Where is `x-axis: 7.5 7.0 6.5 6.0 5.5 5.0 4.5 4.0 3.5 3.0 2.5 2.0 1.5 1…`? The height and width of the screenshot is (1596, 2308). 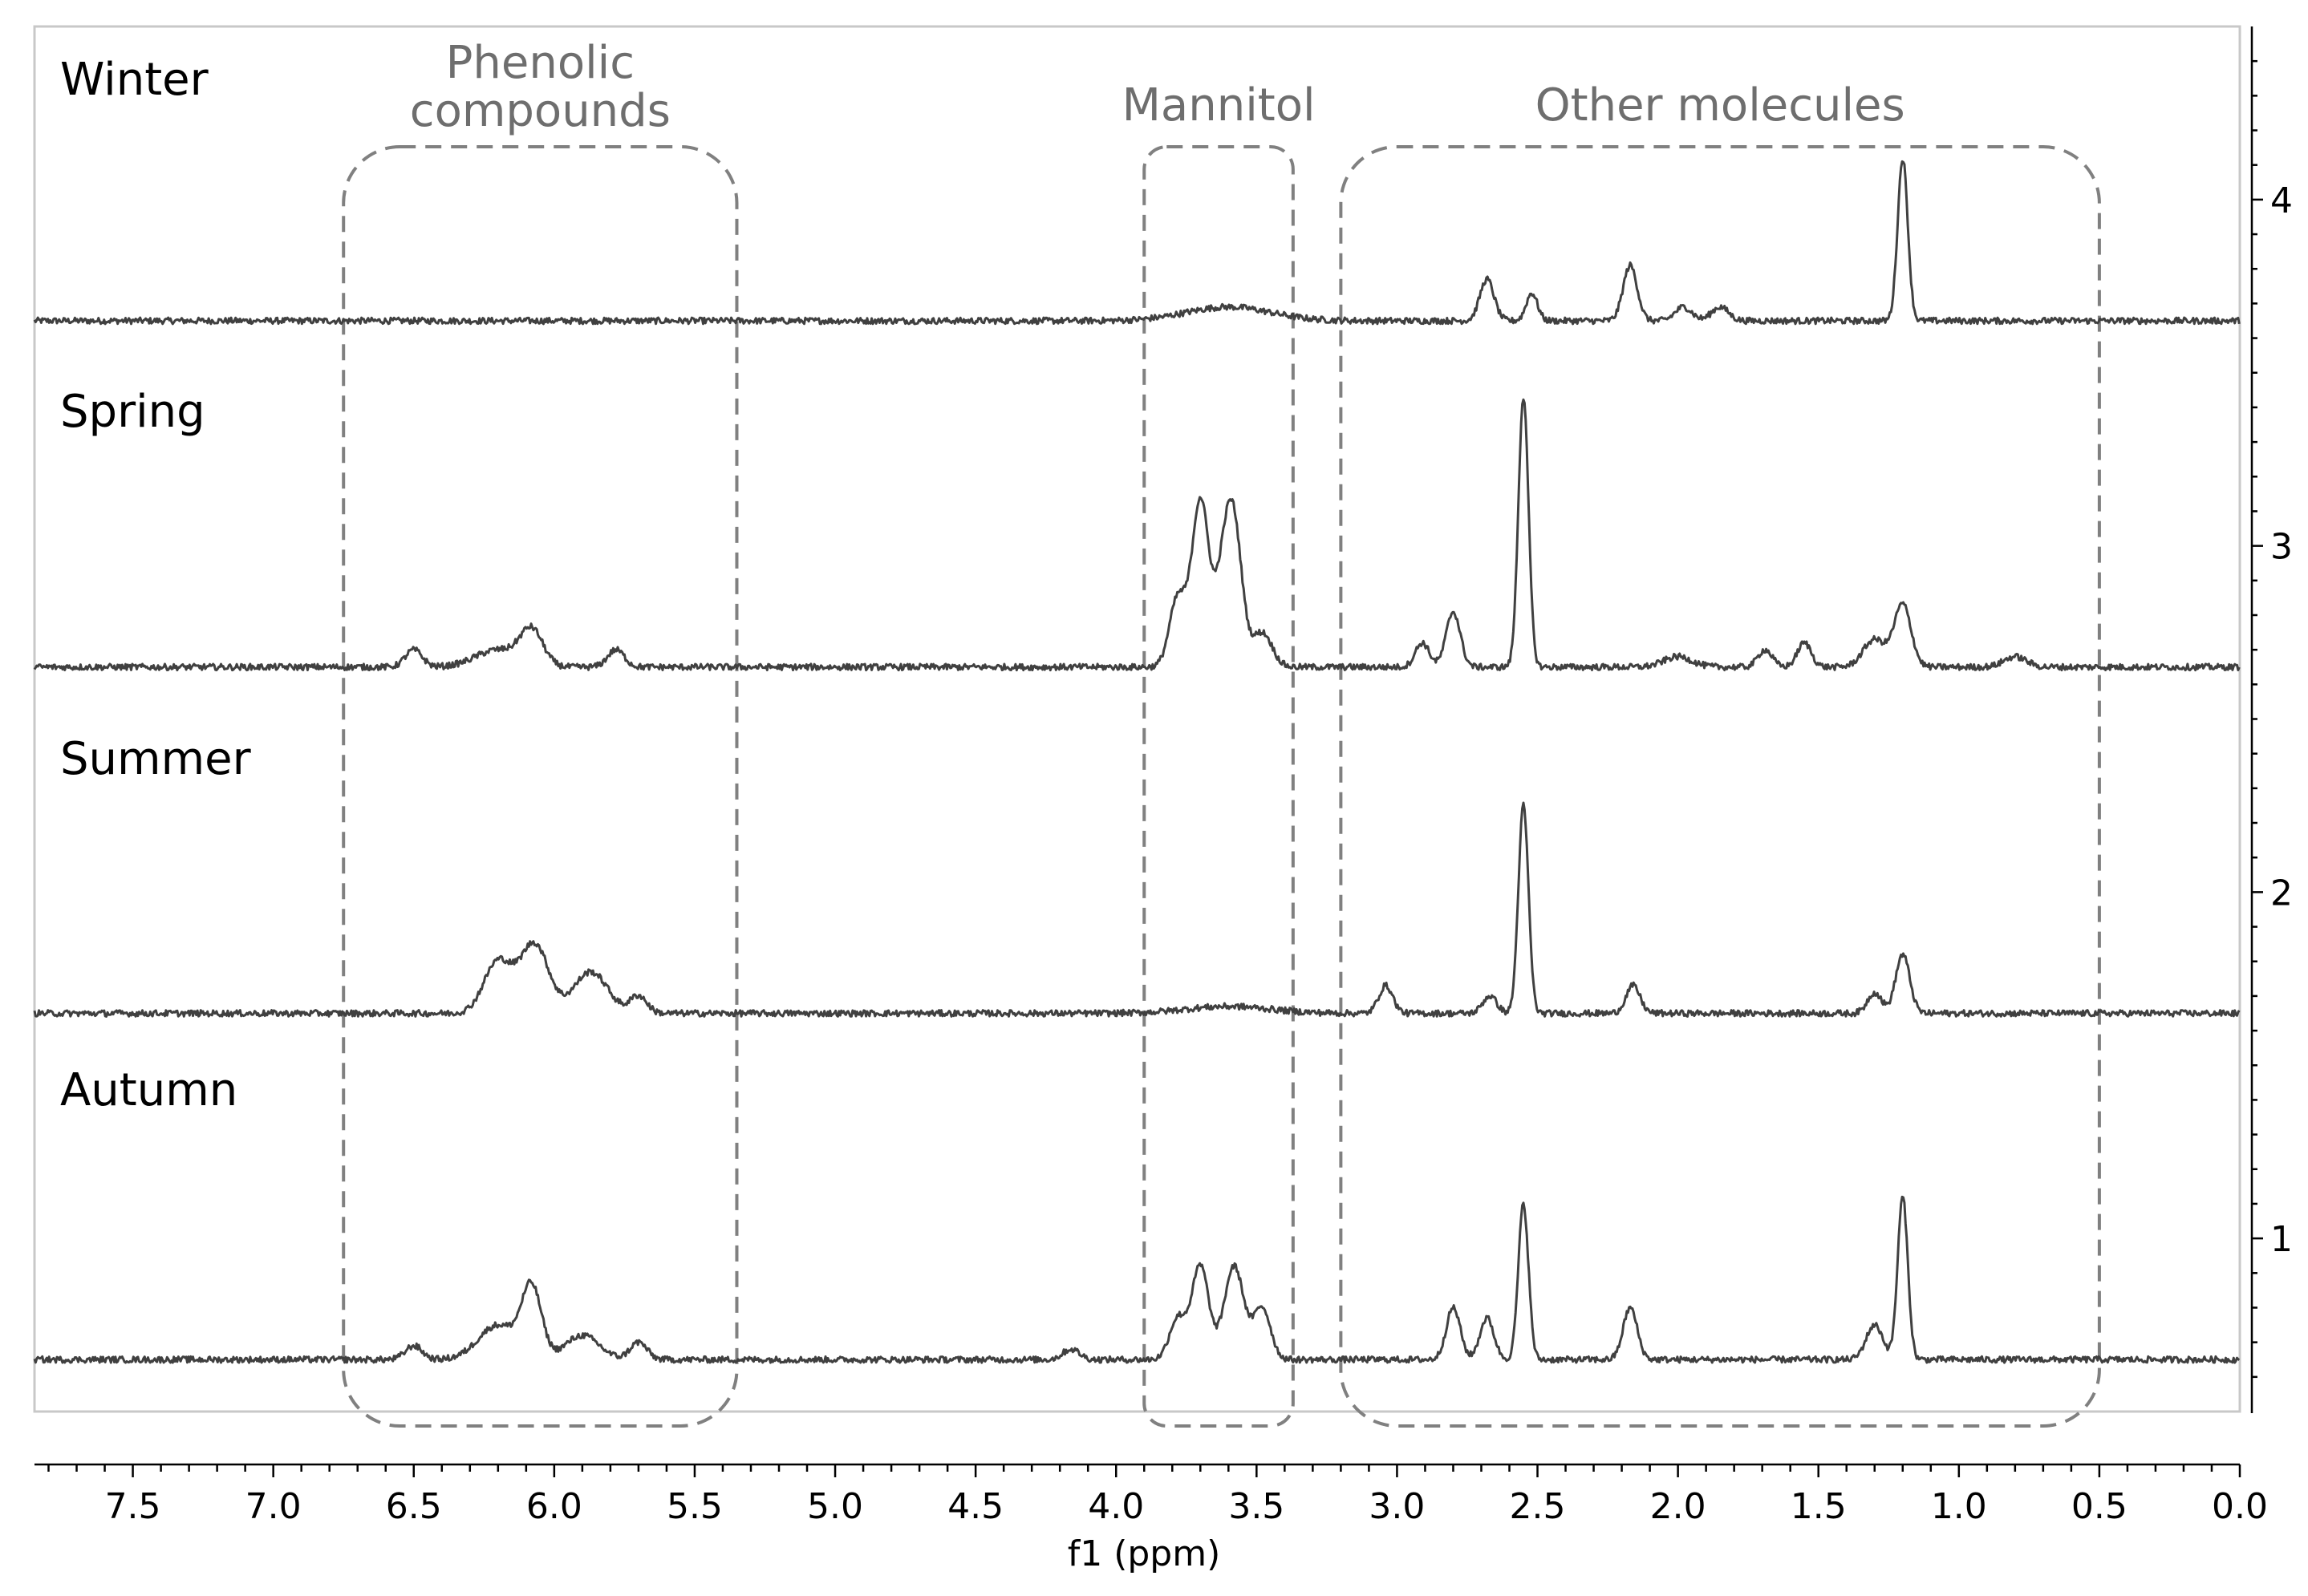 x-axis: 7.5 7.0 6.5 6.0 5.5 5.0 4.5 4.0 3.5 3.0 2.5 2.0 1.5 1… is located at coordinates (1151, 1495).